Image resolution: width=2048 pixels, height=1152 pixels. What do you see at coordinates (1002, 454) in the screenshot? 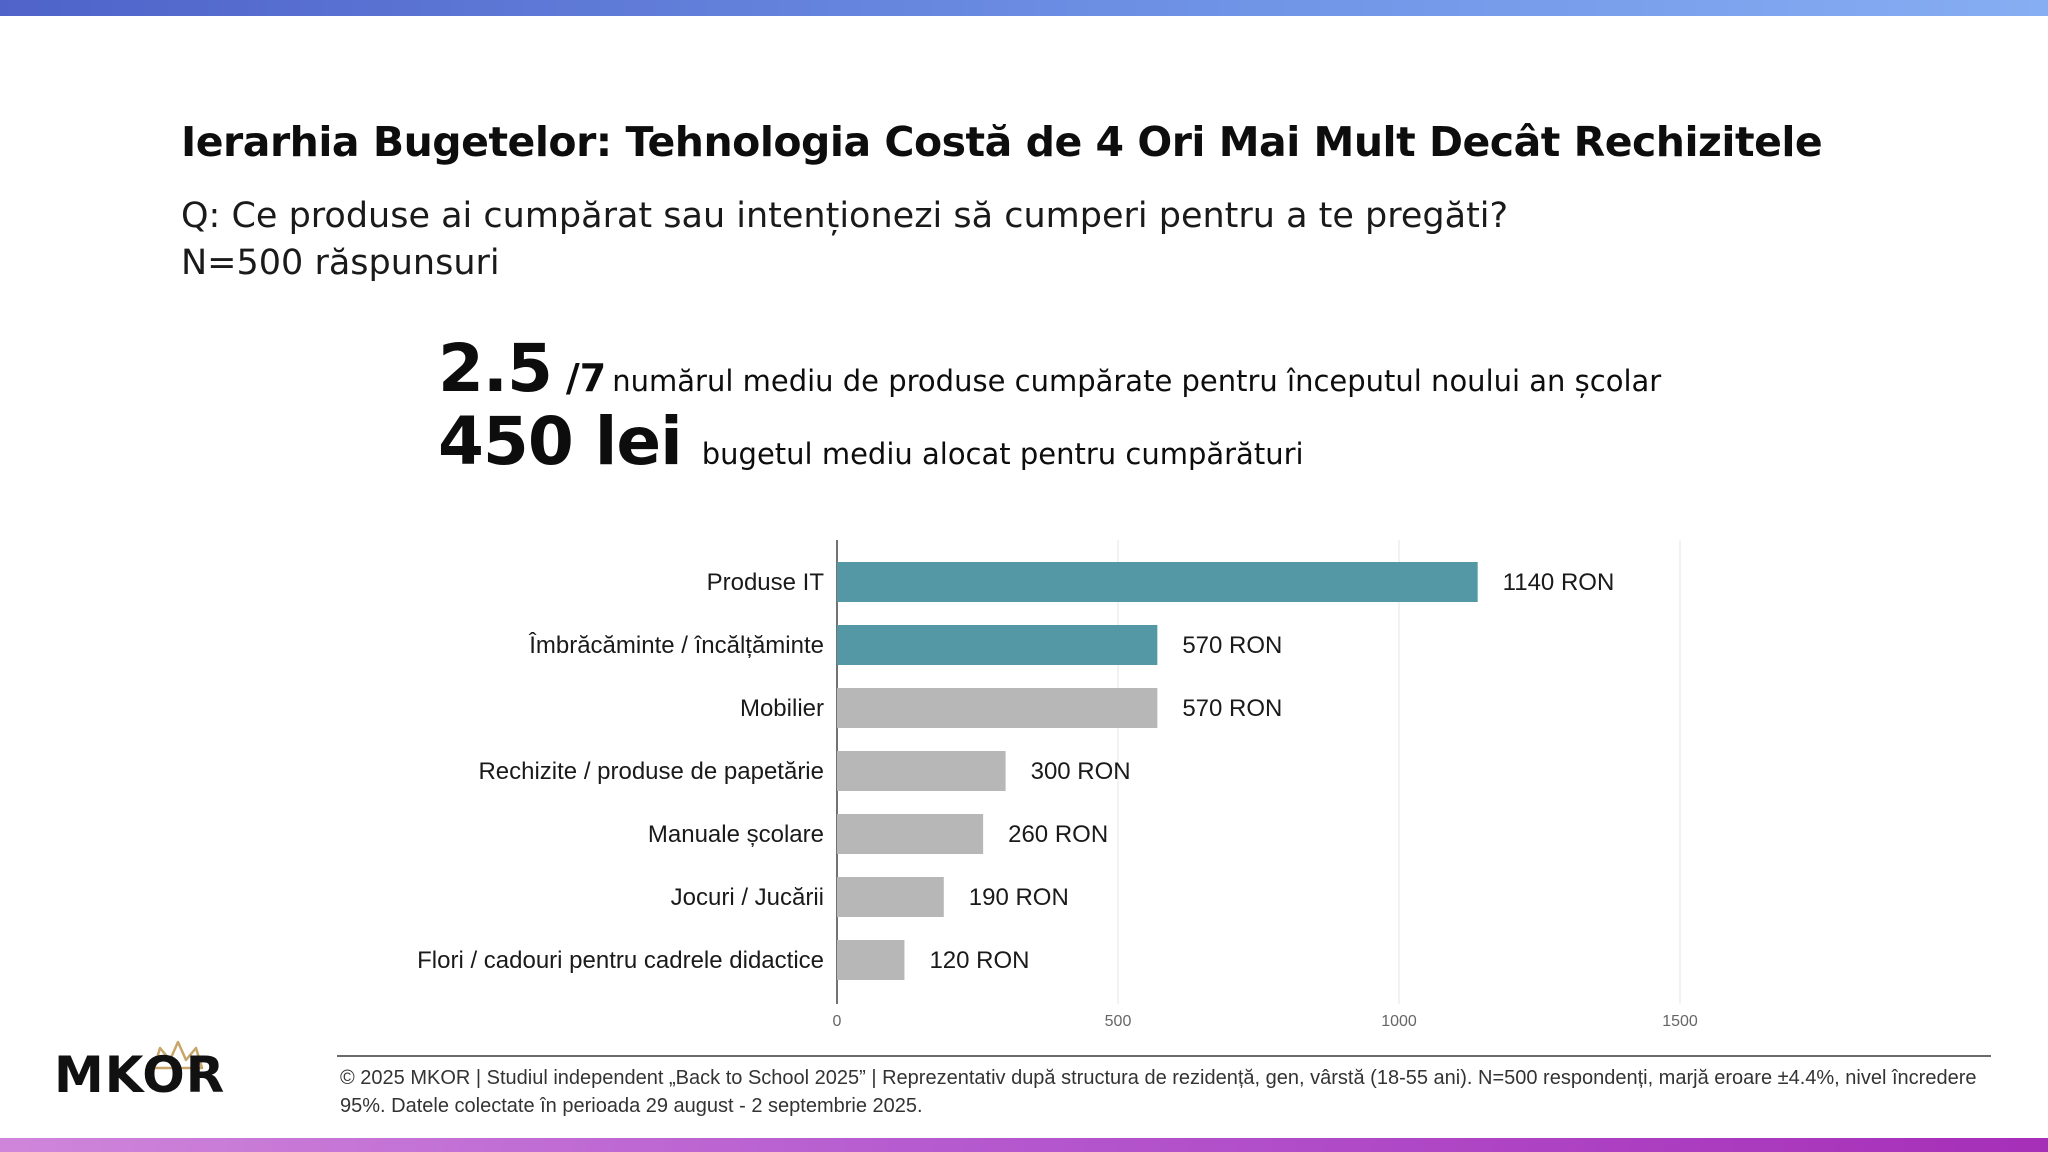
I see `kpi-budget-label: bugetul mediu alocat pentru cumpărături` at bounding box center [1002, 454].